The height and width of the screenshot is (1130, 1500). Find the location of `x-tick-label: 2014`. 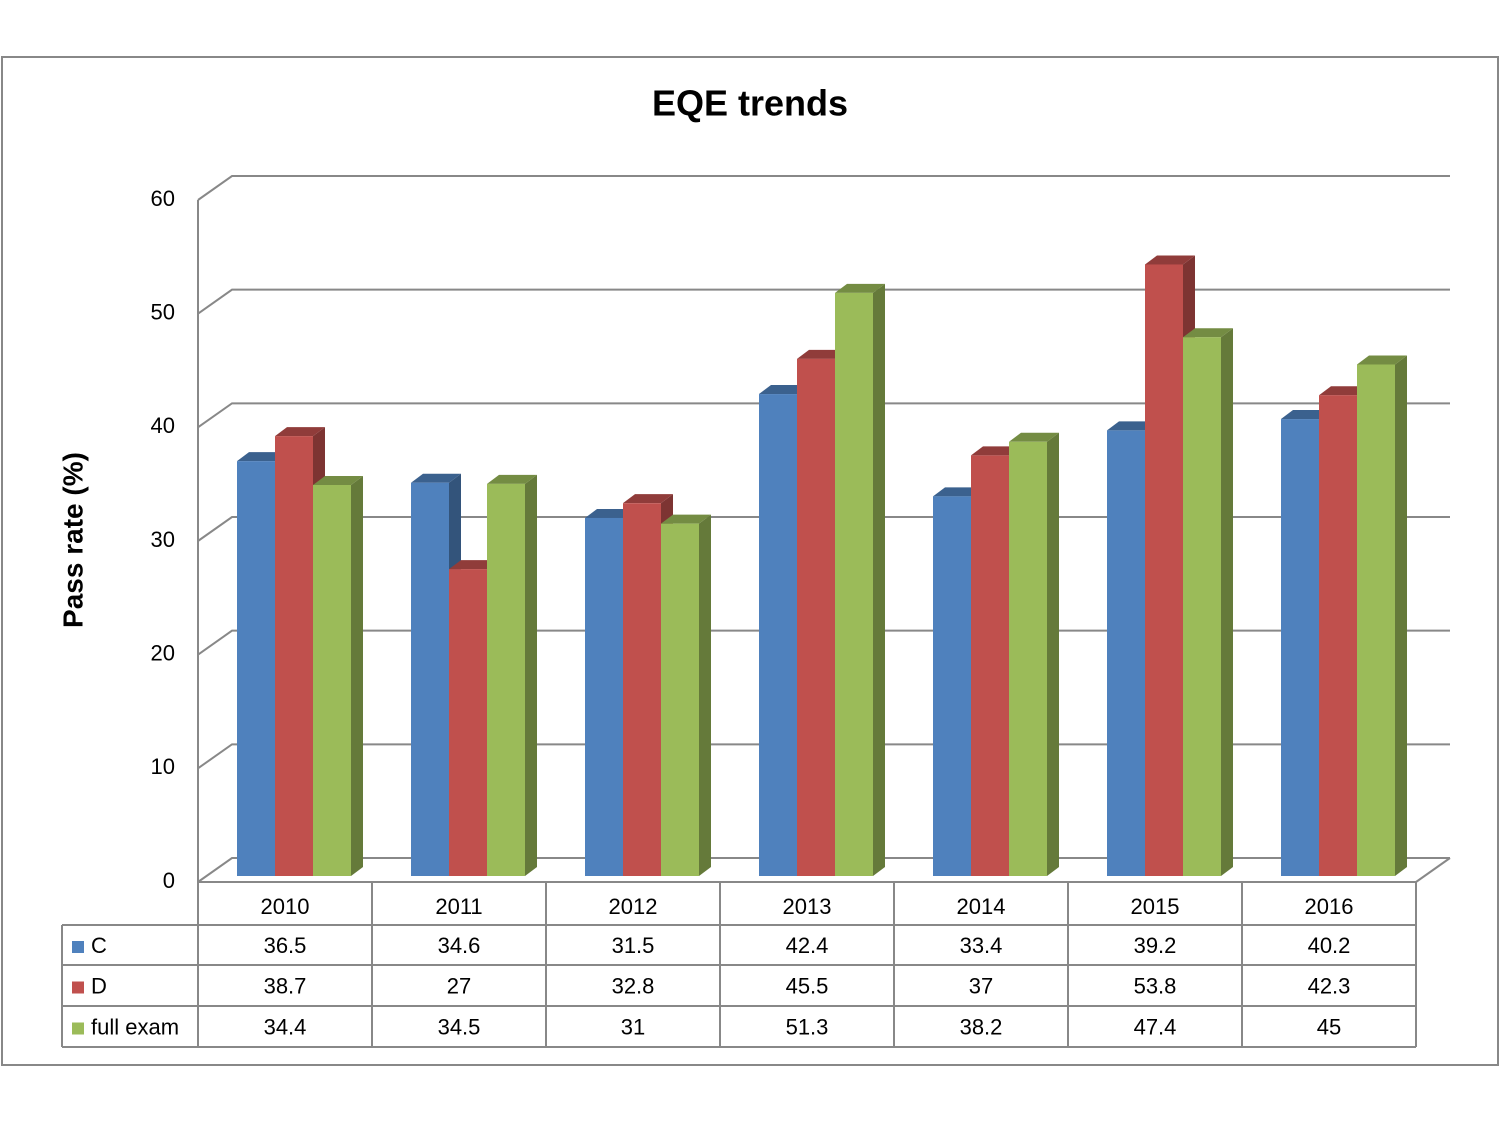

x-tick-label: 2014 is located at coordinates (981, 906).